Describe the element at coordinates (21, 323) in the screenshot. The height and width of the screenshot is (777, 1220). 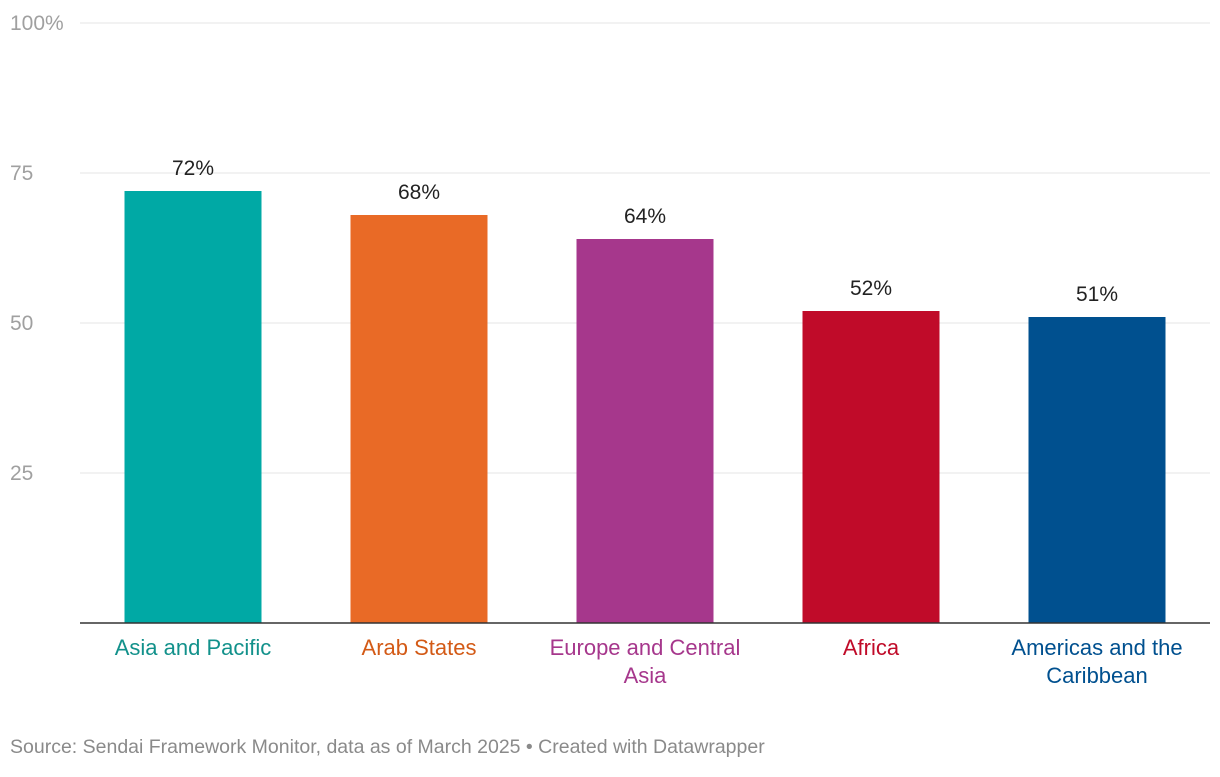
I see `y-tick-label: 50` at that location.